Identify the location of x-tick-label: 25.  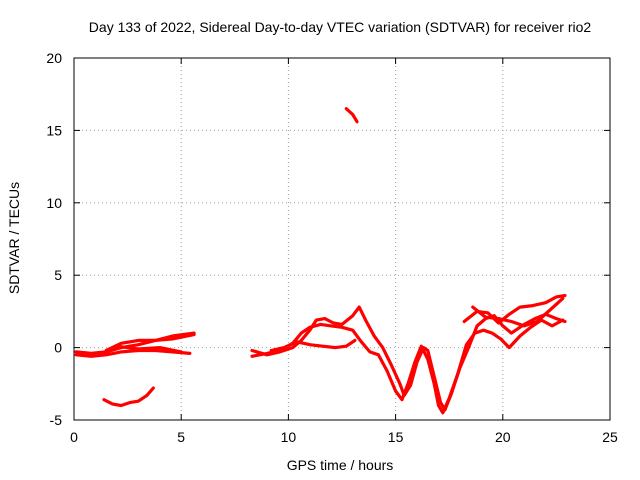
(610, 437).